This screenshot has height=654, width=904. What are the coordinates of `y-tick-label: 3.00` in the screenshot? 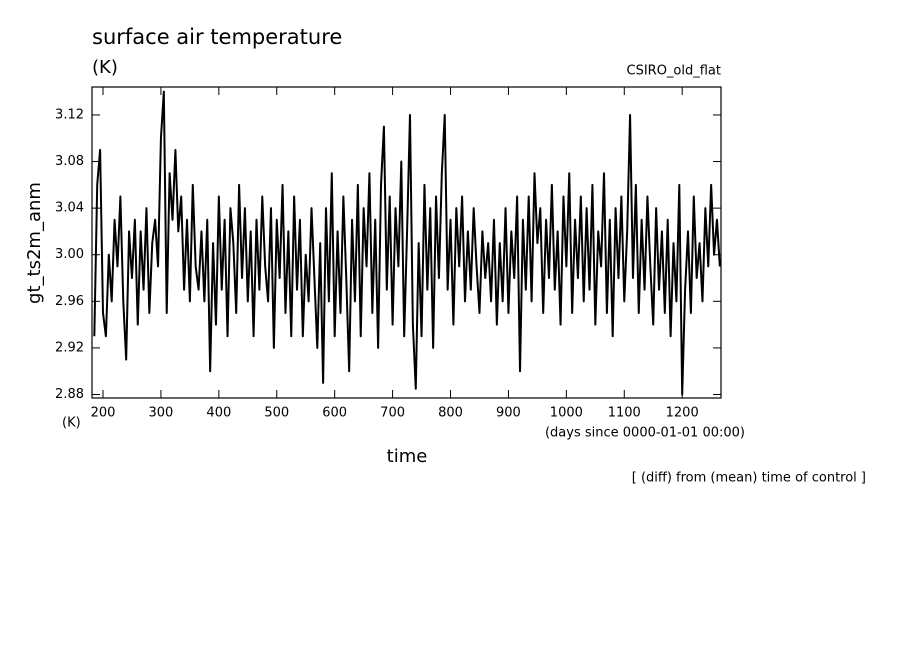 It's located at (69, 254).